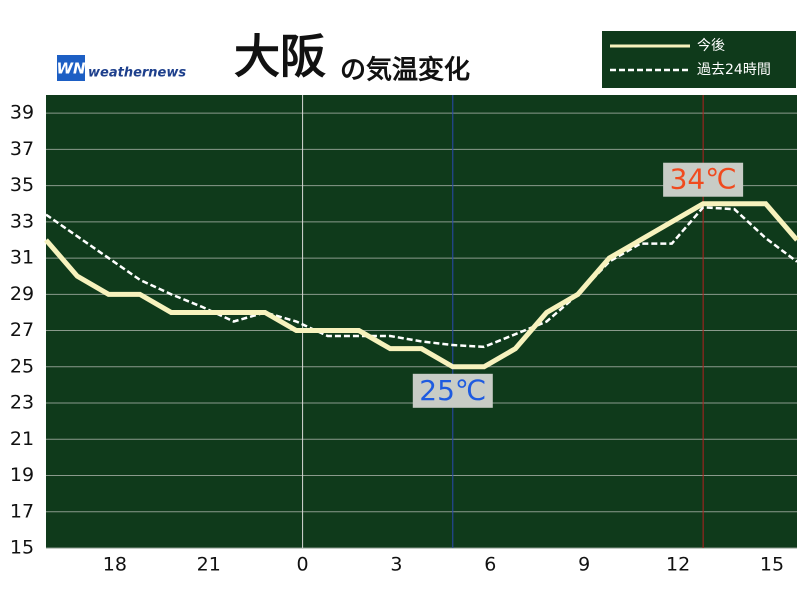 Image resolution: width=800 pixels, height=604 pixels. Describe the element at coordinates (22, 330) in the screenshot. I see `y-tick-label: 27` at that location.